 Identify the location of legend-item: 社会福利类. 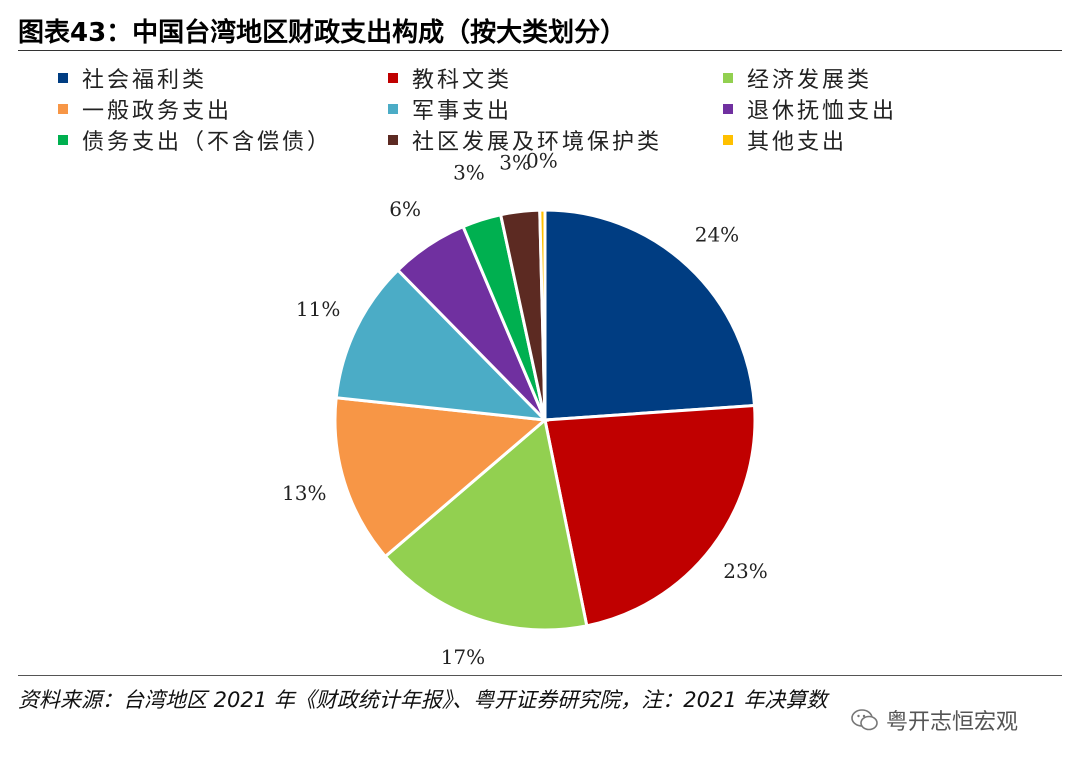
(132, 78).